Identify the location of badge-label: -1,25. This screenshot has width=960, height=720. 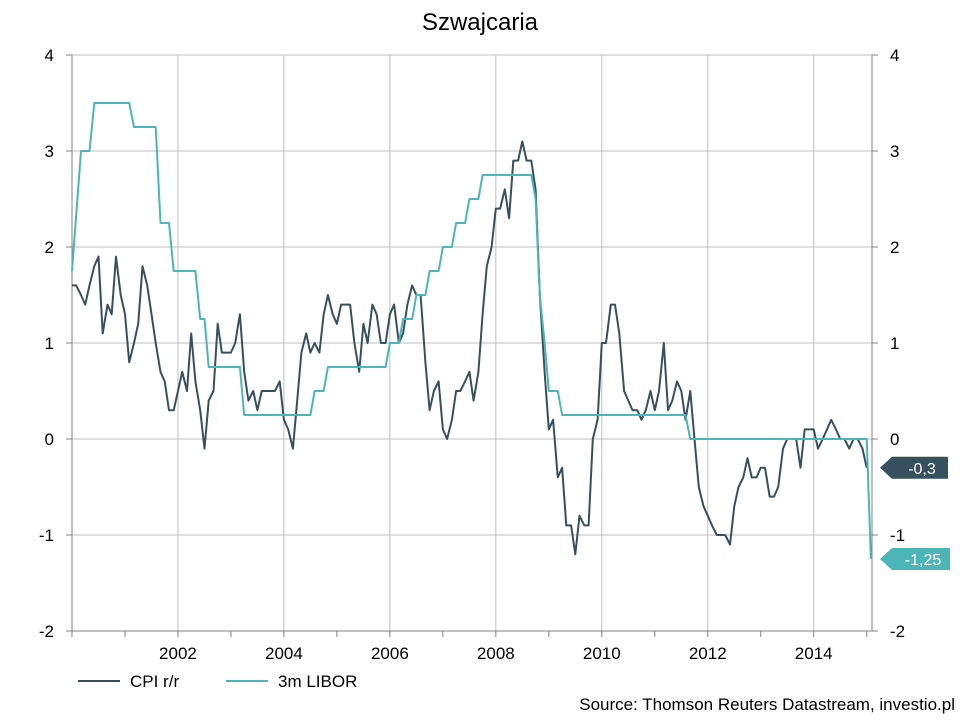
(923, 560).